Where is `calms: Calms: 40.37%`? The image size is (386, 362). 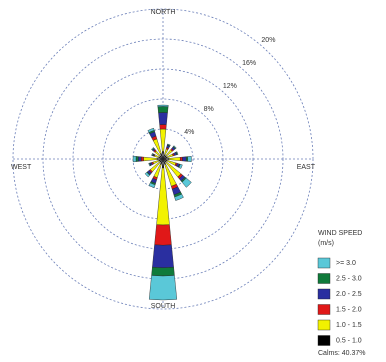
calms: Calms: 40.37% is located at coordinates (341, 353).